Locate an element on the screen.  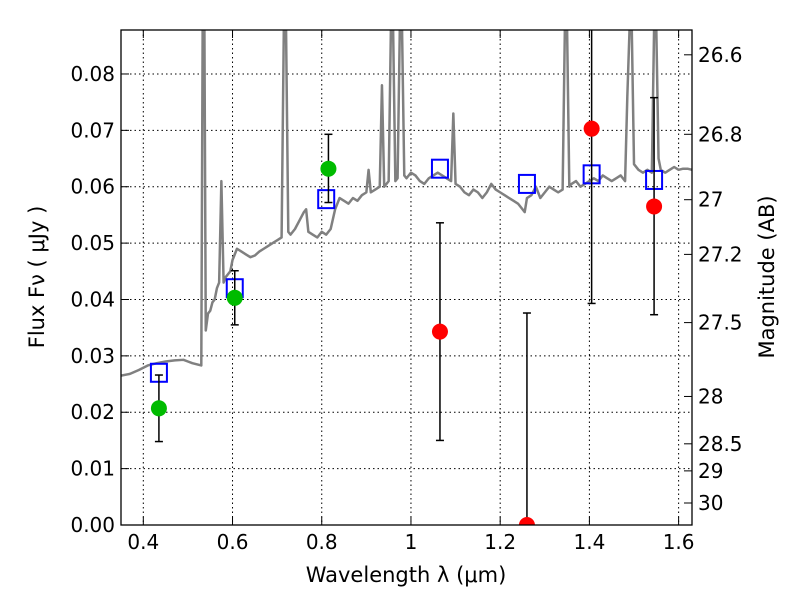
x-axis-title: Wavelength λ (μm) is located at coordinates (406, 575).